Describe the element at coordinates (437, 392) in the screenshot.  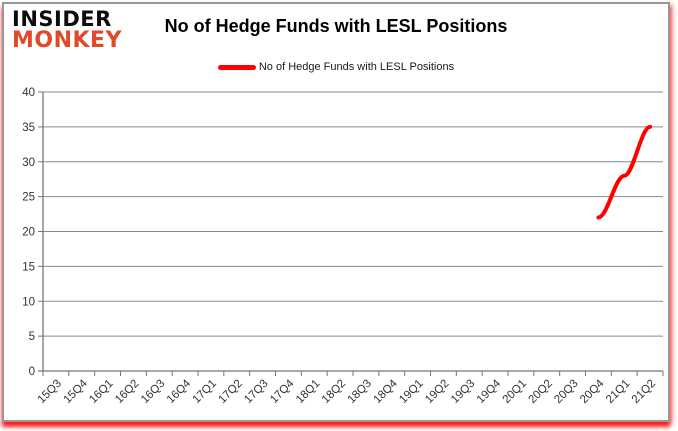
I see `x-axis-label-19Q2: 19Q2` at that location.